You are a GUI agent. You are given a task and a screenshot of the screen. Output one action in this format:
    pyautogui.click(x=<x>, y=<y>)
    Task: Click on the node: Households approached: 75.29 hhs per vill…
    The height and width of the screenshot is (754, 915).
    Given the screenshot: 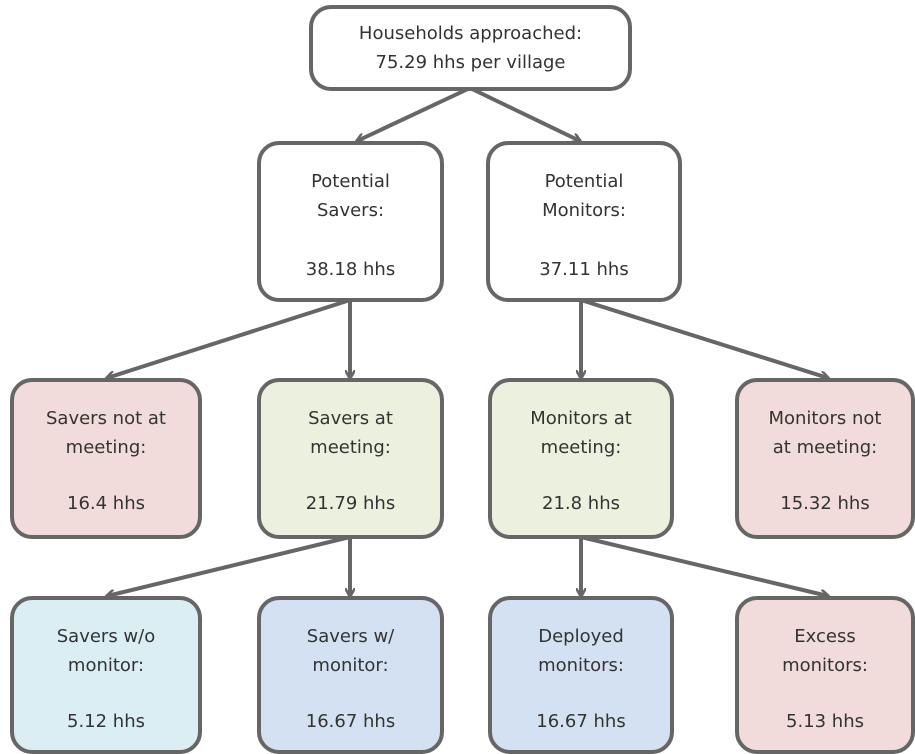 What is the action you would take?
    pyautogui.click(x=470, y=48)
    